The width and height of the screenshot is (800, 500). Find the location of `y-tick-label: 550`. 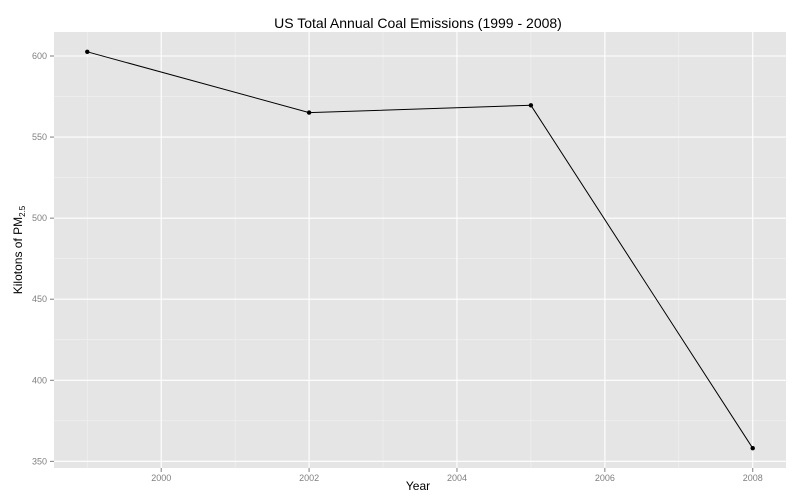

y-tick-label: 550 is located at coordinates (39, 137).